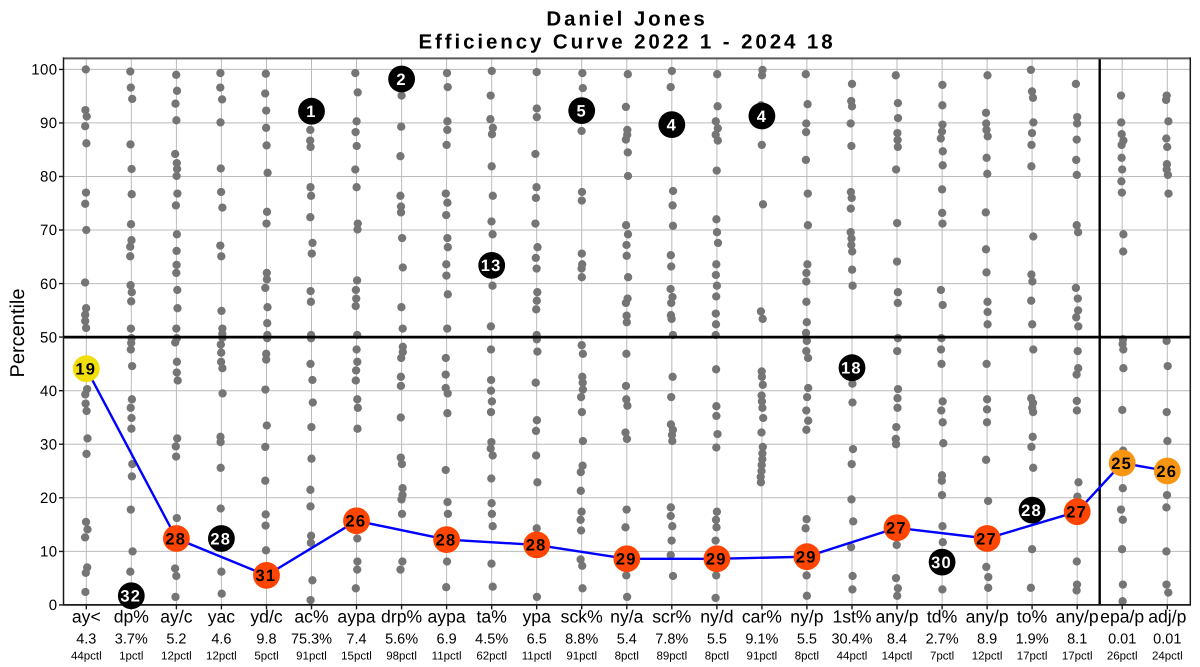  Describe the element at coordinates (1167, 657) in the screenshot. I see `svg-text: 24pctl` at that location.